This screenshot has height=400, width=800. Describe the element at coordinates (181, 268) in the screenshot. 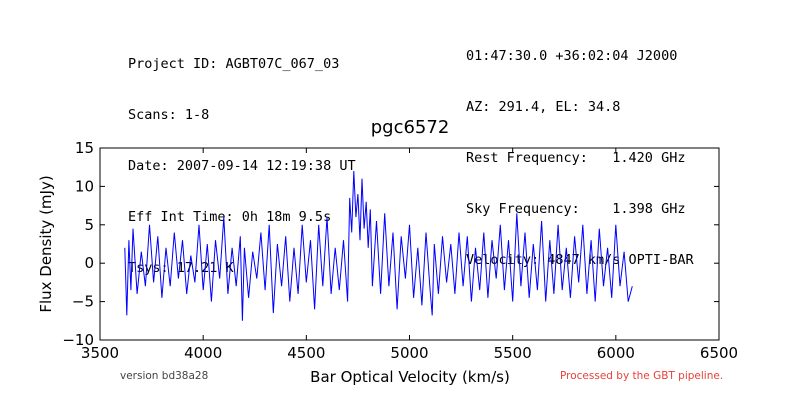

I see `tsys-text: Tsys: 17.21 K` at that location.